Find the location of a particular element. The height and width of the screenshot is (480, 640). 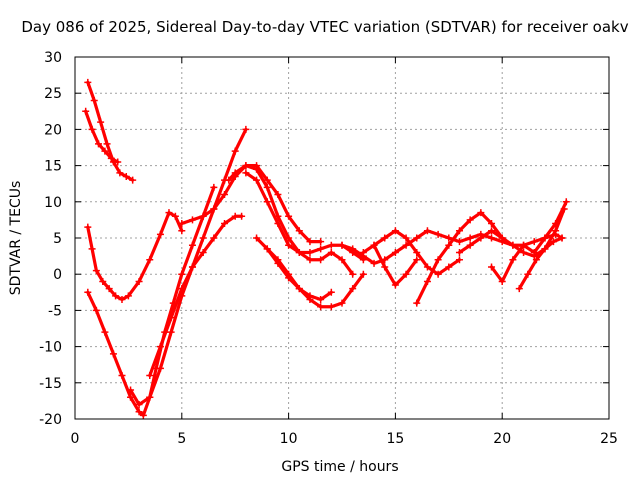

y-tick-label: -20 is located at coordinates (50, 420).